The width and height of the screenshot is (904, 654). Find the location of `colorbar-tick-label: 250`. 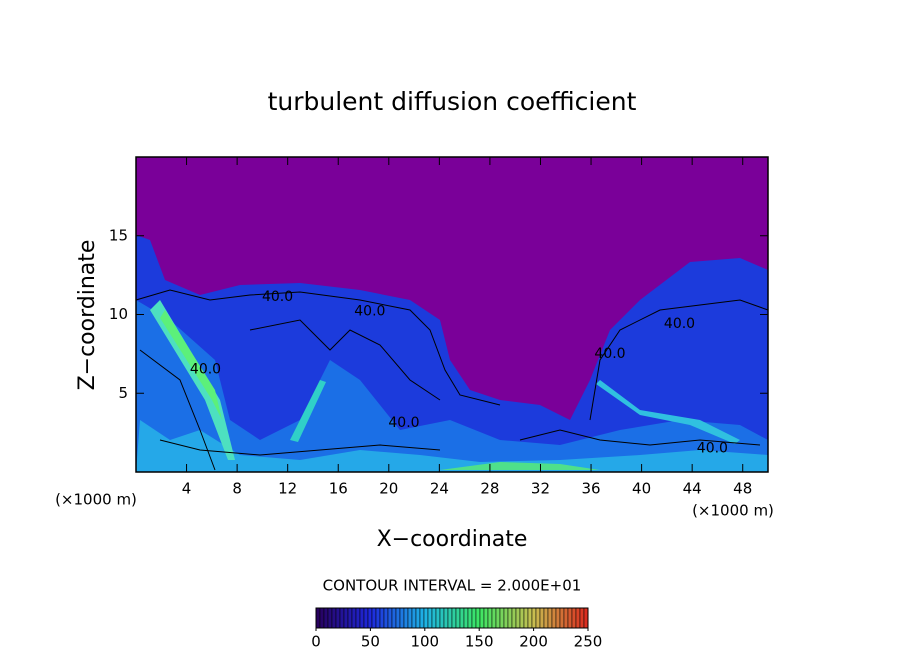

colorbar-tick-label: 250 is located at coordinates (588, 642).